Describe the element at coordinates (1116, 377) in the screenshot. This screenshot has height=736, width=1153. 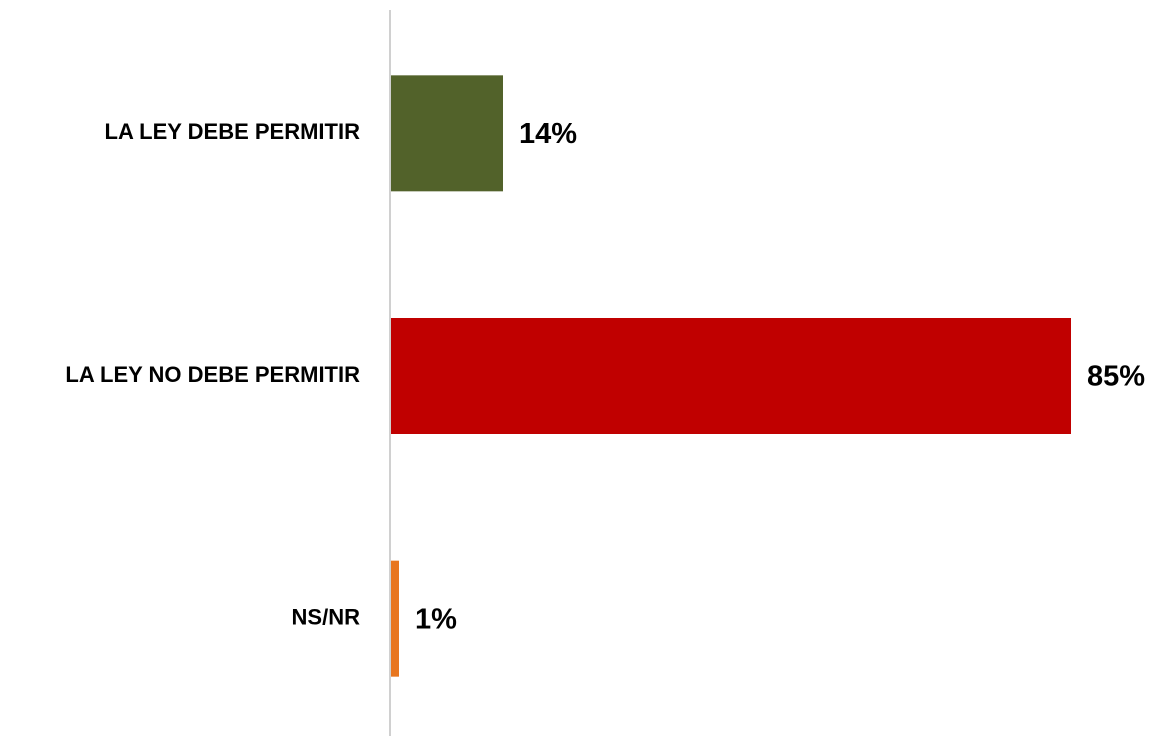
I see `value-label: 85%` at that location.